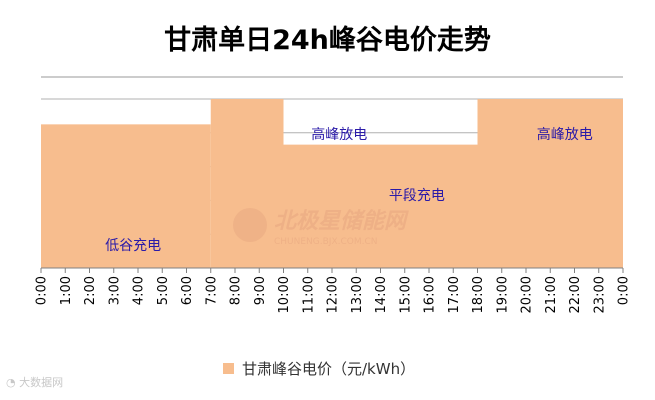 Image resolution: width=655 pixels, height=400 pixels. What do you see at coordinates (66, 290) in the screenshot?
I see `x-tick-label: 1:00` at bounding box center [66, 290].